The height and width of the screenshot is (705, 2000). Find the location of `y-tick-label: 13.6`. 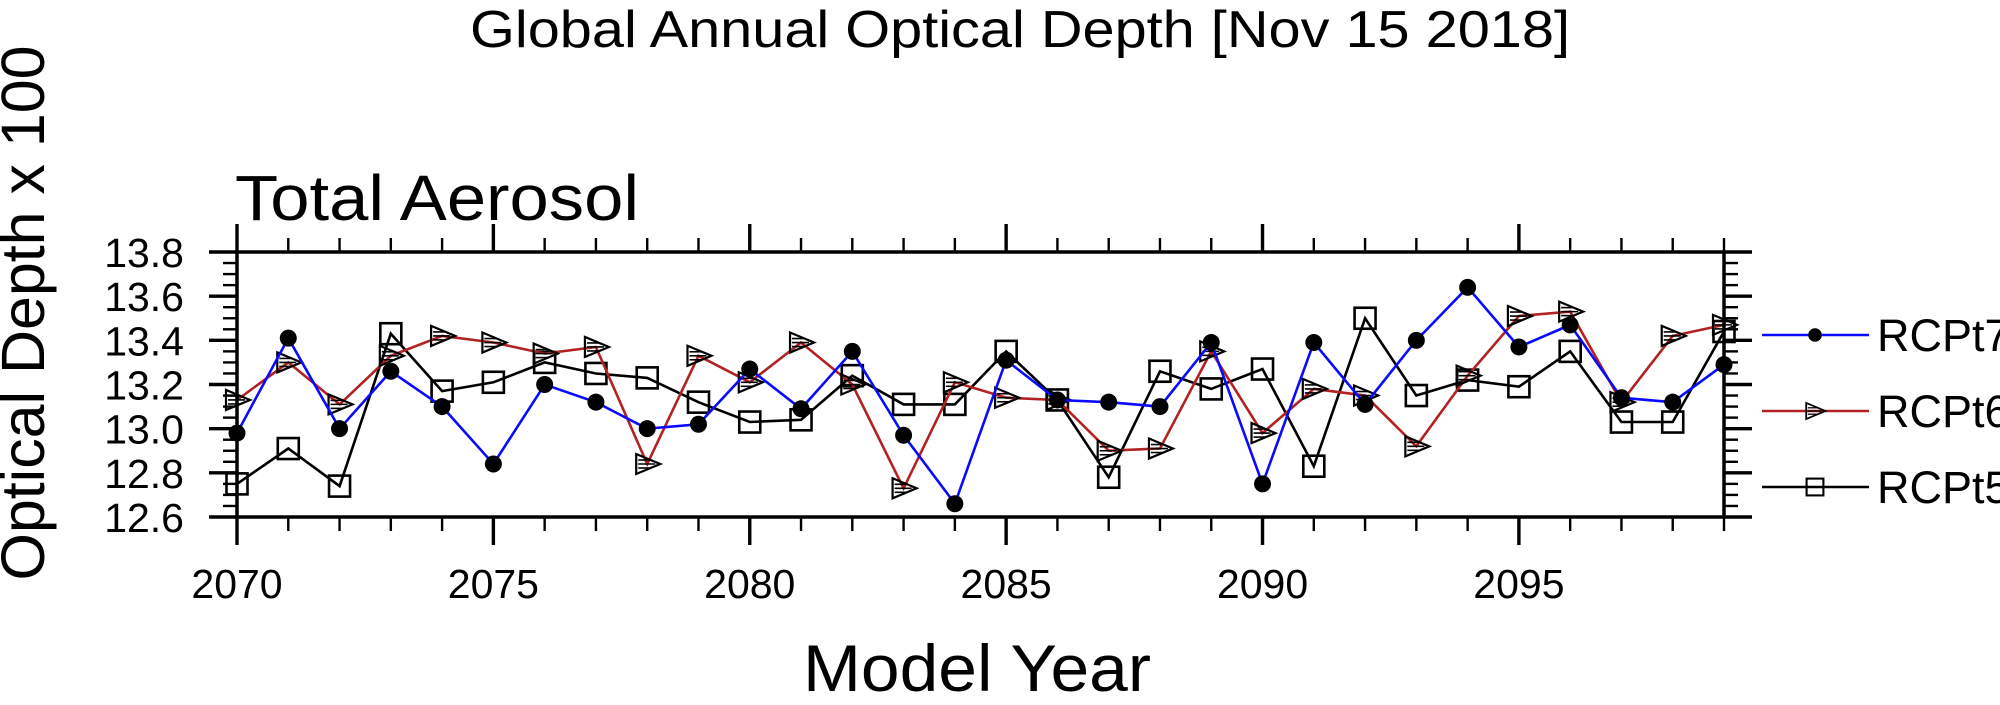

y-tick-label: 13.6 is located at coordinates (144, 297).